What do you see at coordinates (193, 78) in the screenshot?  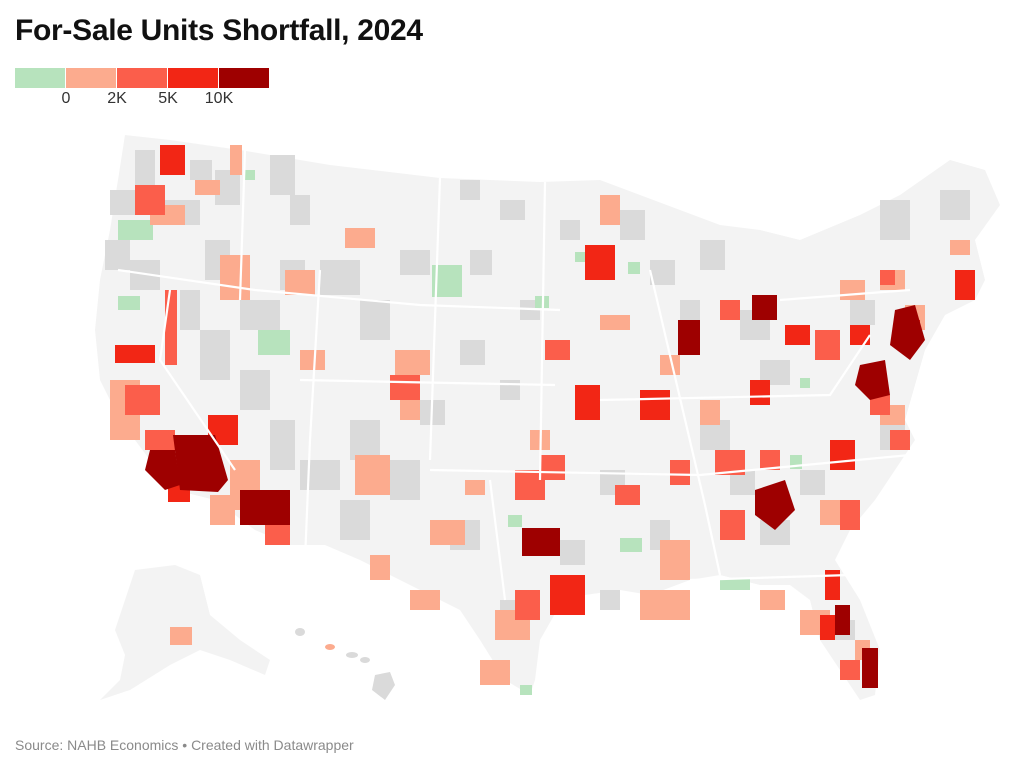 I see `legend-swatch-5k-10k` at bounding box center [193, 78].